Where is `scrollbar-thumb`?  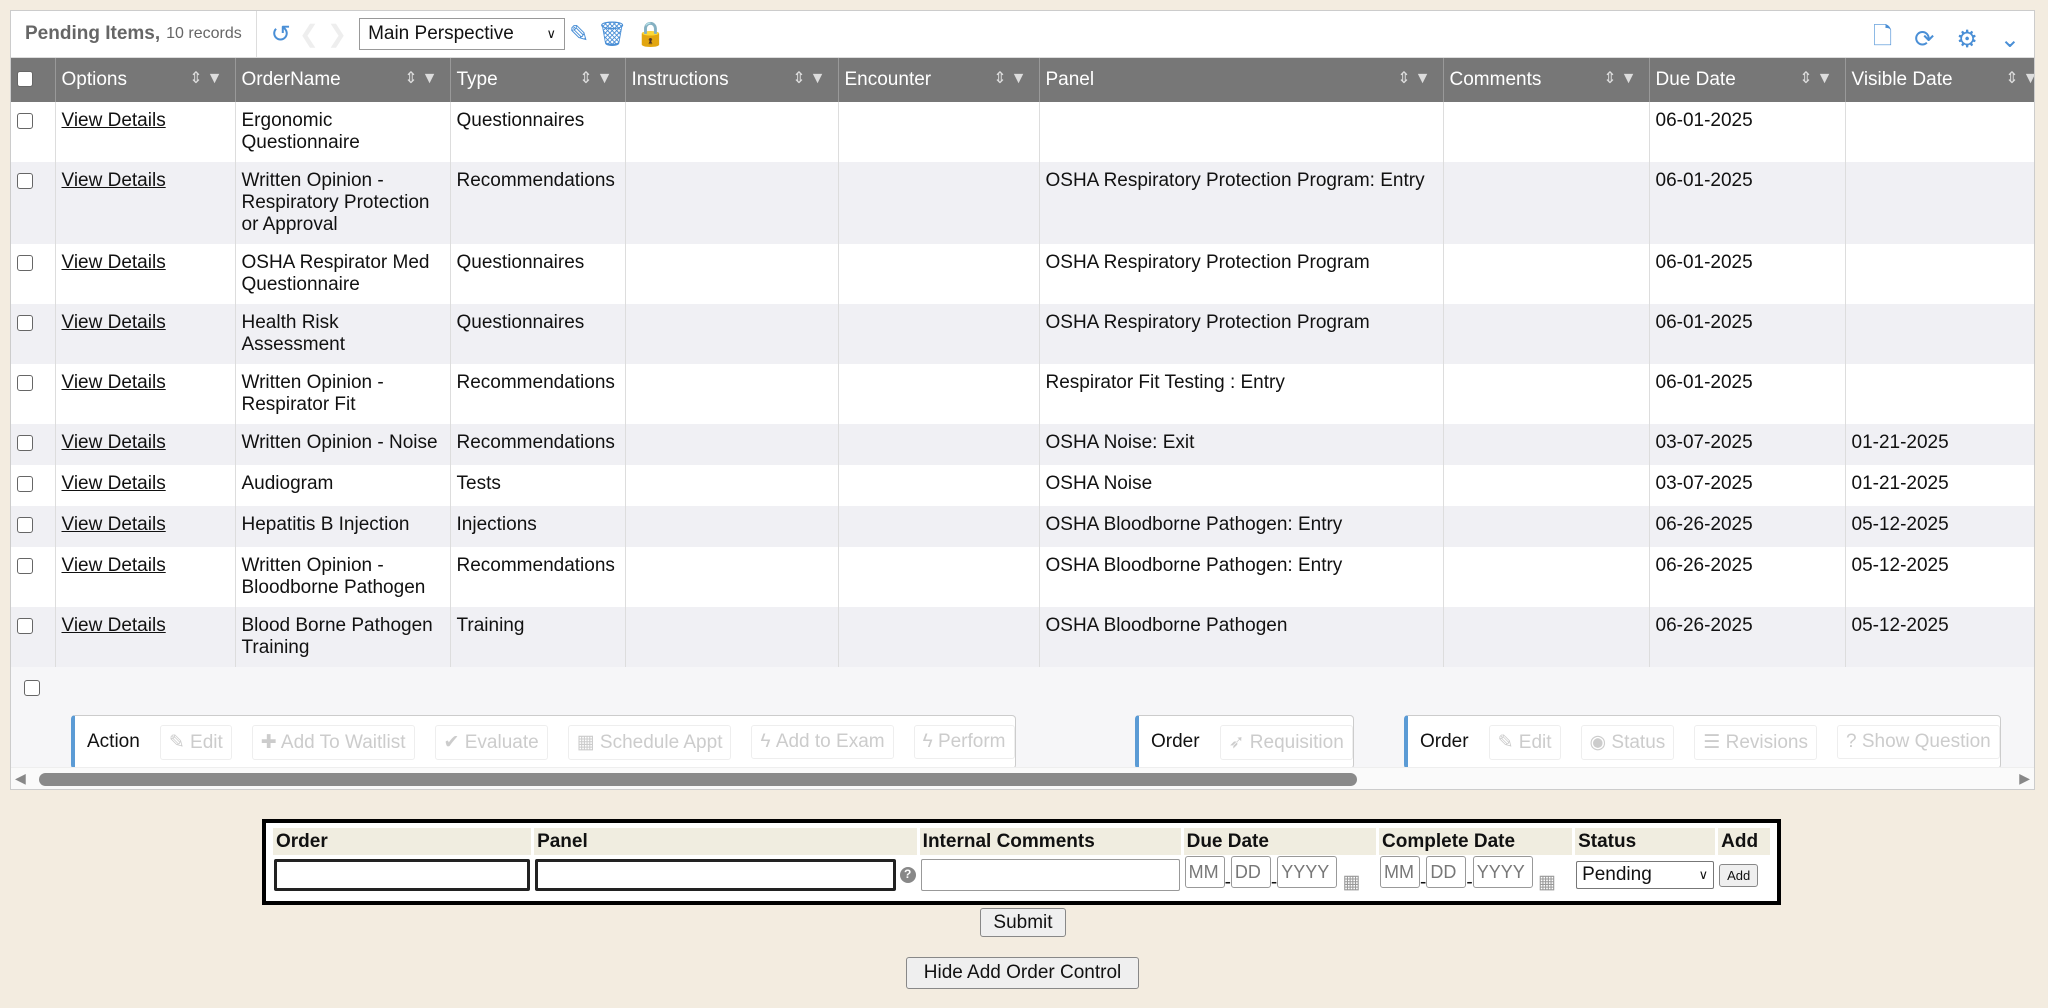 scrollbar-thumb is located at coordinates (698, 779).